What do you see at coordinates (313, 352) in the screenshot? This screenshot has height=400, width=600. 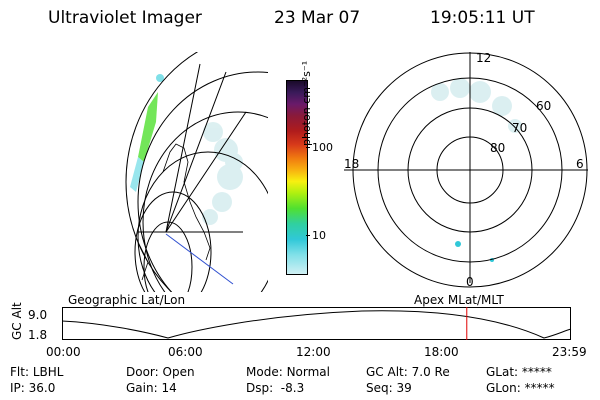 I see `xtick-1200: 12:00` at bounding box center [313, 352].